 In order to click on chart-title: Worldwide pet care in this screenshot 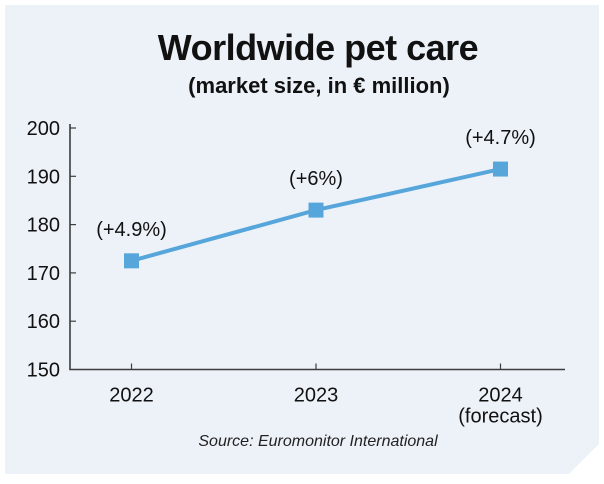, I will do `click(318, 47)`.